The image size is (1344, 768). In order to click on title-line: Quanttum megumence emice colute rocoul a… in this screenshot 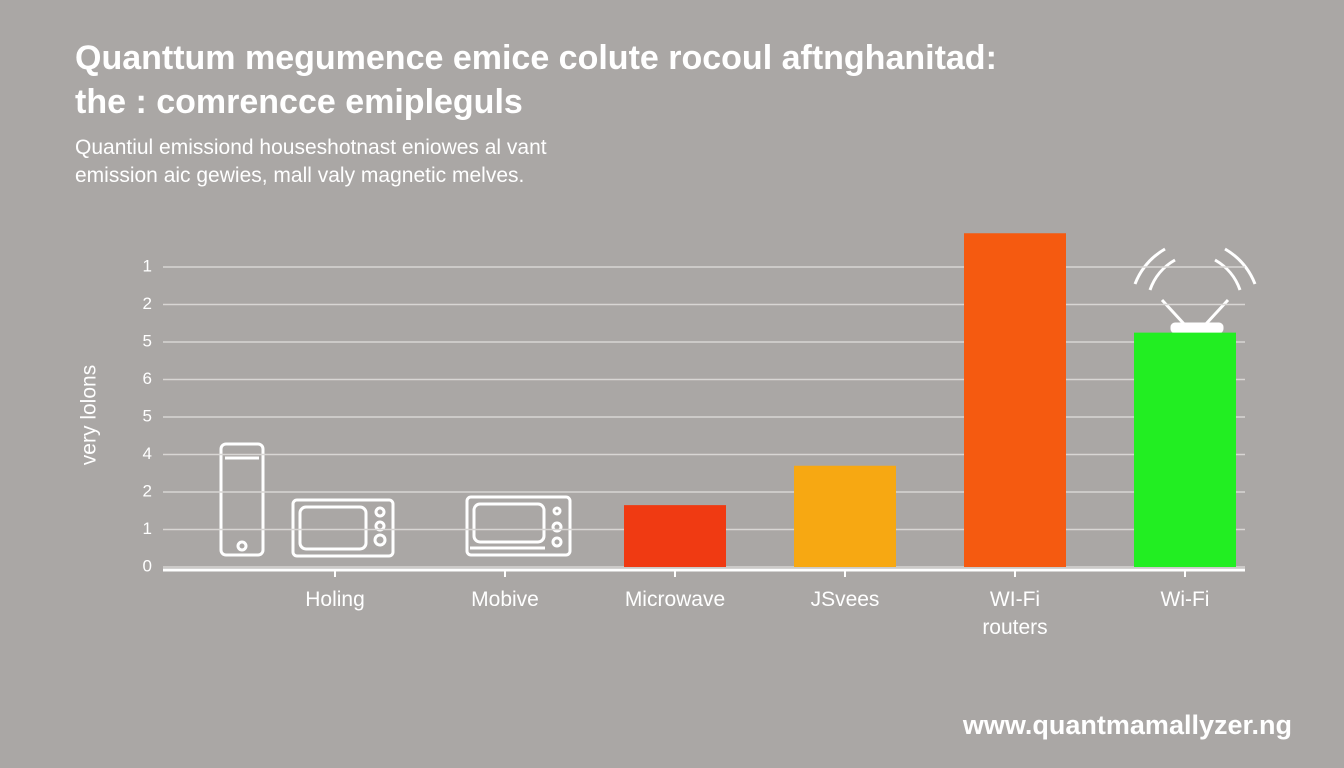, I will do `click(536, 58)`.